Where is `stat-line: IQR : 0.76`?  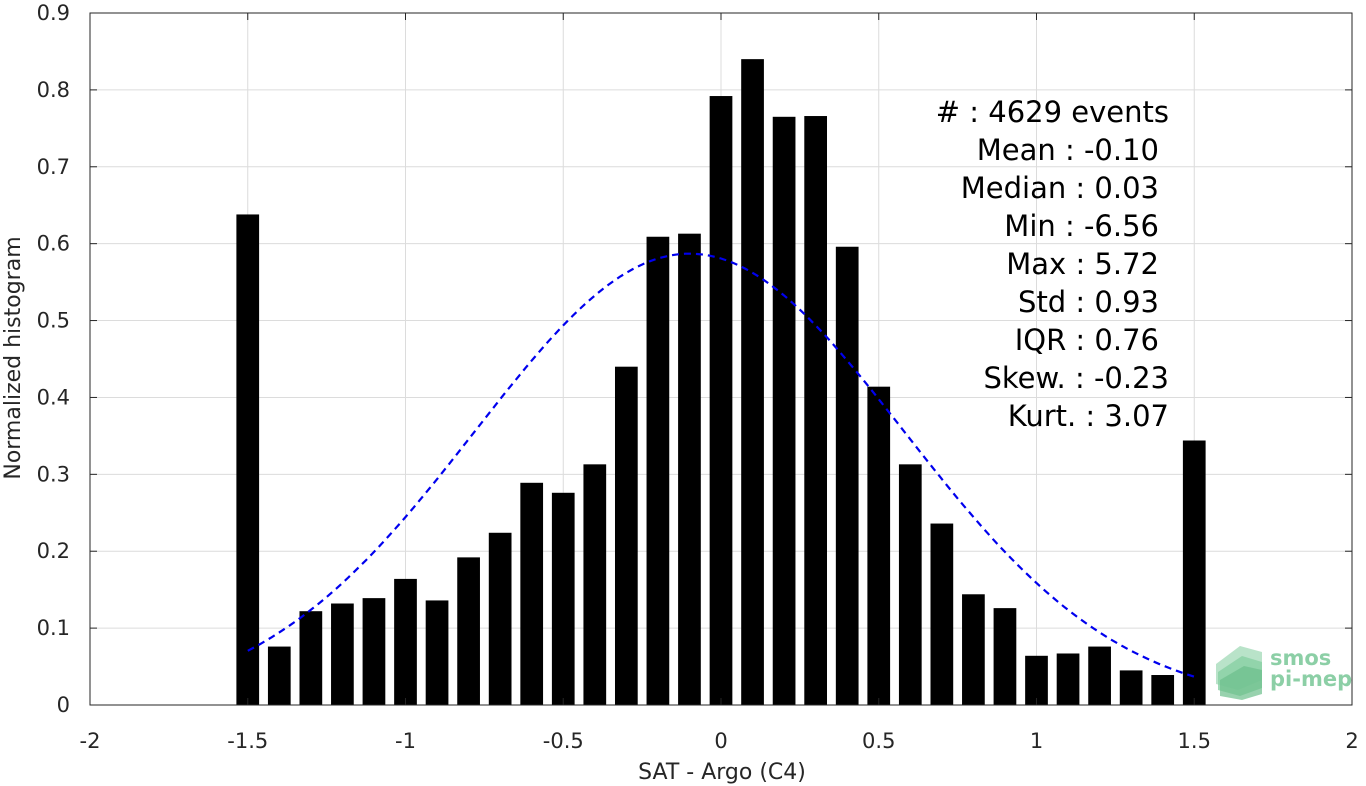 stat-line: IQR : 0.76 is located at coordinates (1087, 340).